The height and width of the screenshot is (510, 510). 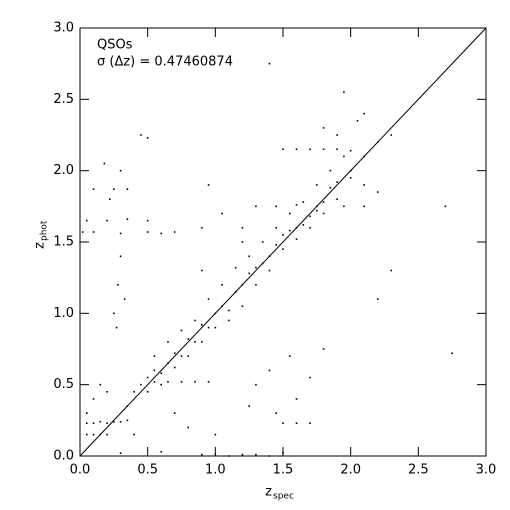 What do you see at coordinates (63, 99) in the screenshot?
I see `y-tick-label: 2.5` at bounding box center [63, 99].